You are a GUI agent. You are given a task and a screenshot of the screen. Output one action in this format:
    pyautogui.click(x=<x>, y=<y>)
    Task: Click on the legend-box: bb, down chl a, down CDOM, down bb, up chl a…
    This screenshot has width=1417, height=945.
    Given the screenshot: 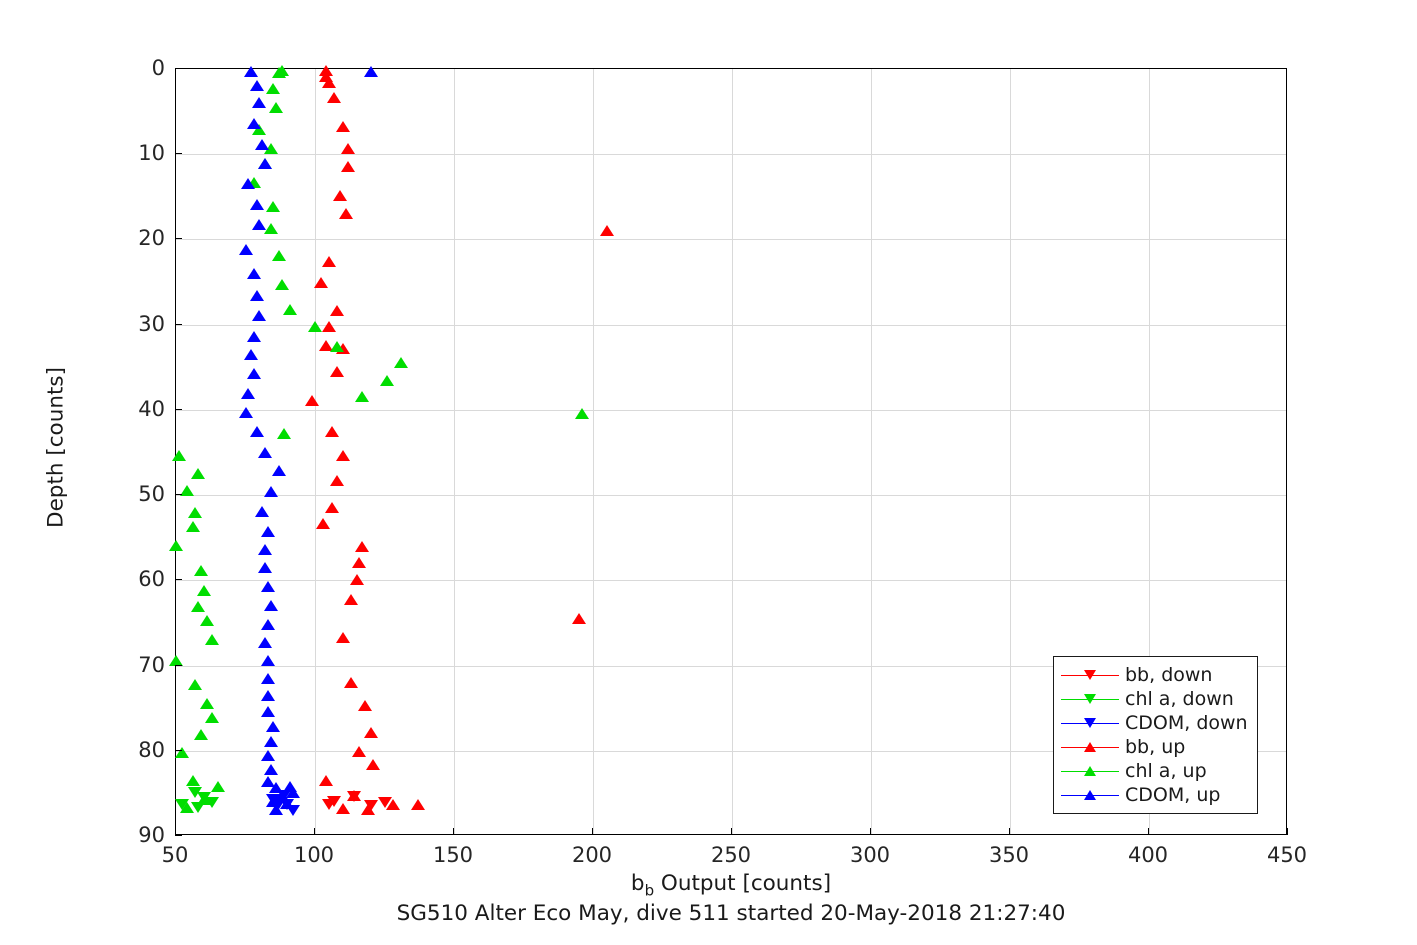 What is the action you would take?
    pyautogui.click(x=1155, y=735)
    